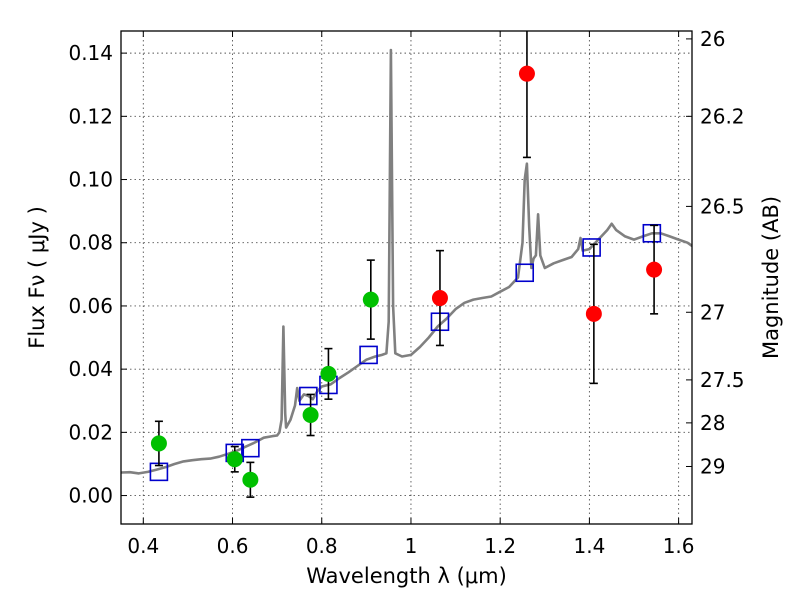 The image size is (800, 600). What do you see at coordinates (90, 369) in the screenshot?
I see `y-tick-label: 0.04` at bounding box center [90, 369].